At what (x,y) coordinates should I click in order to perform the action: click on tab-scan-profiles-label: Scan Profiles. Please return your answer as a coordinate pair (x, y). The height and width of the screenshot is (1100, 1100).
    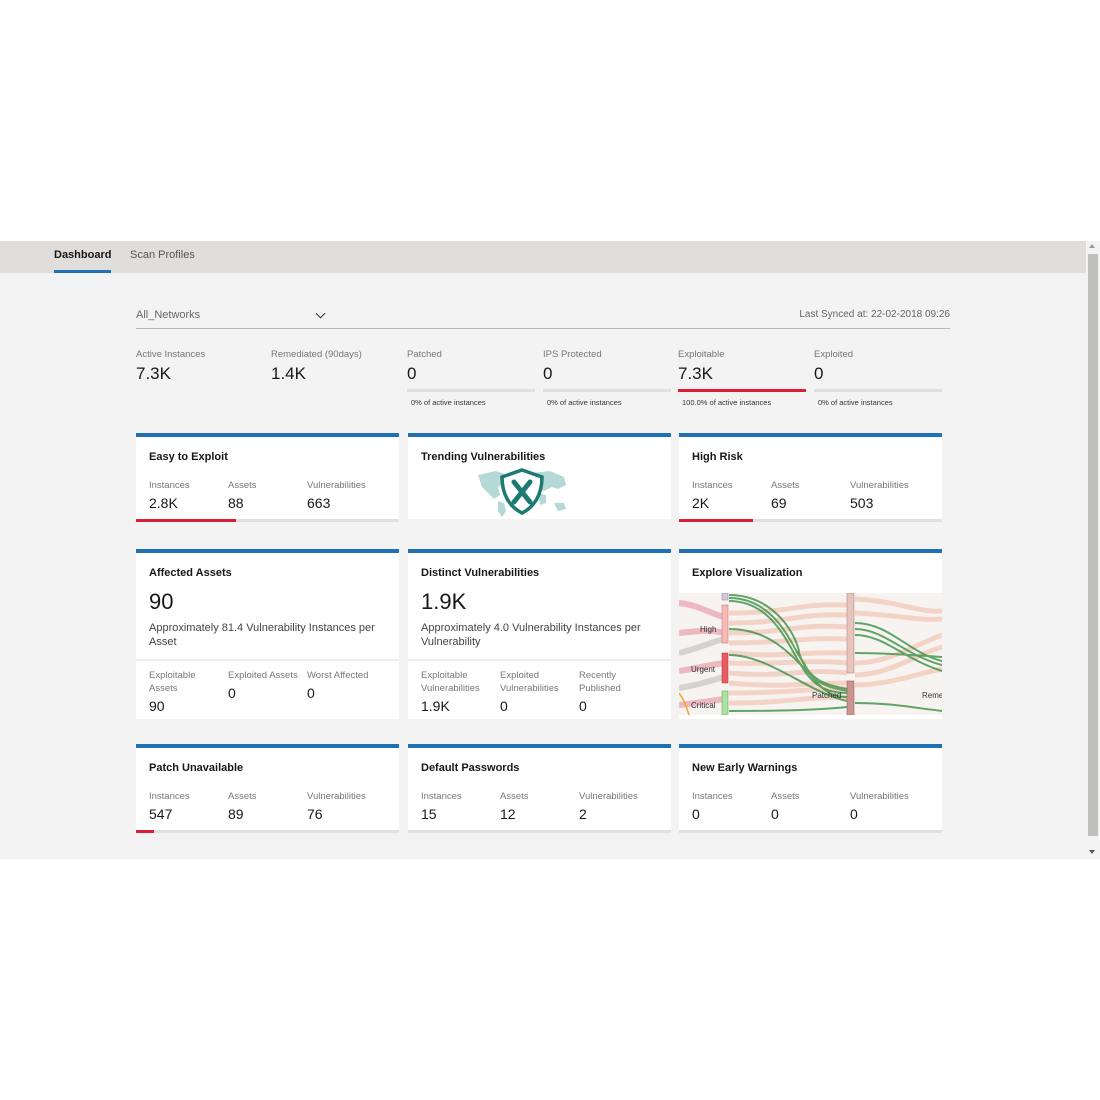
    Looking at the image, I should click on (162, 255).